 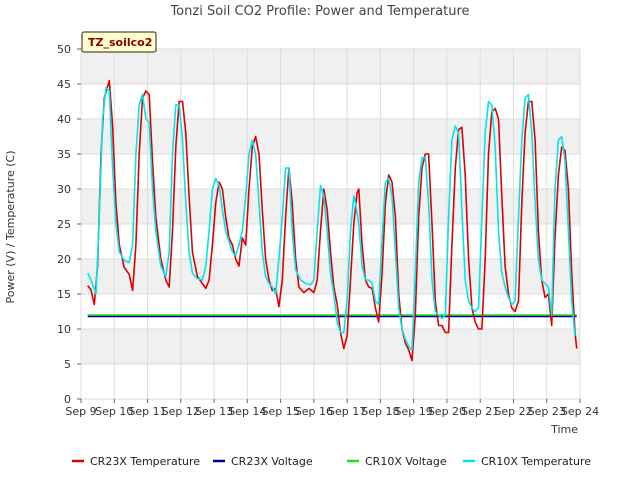 What do you see at coordinates (64, 84) in the screenshot?
I see `y-tick-label: 45` at bounding box center [64, 84].